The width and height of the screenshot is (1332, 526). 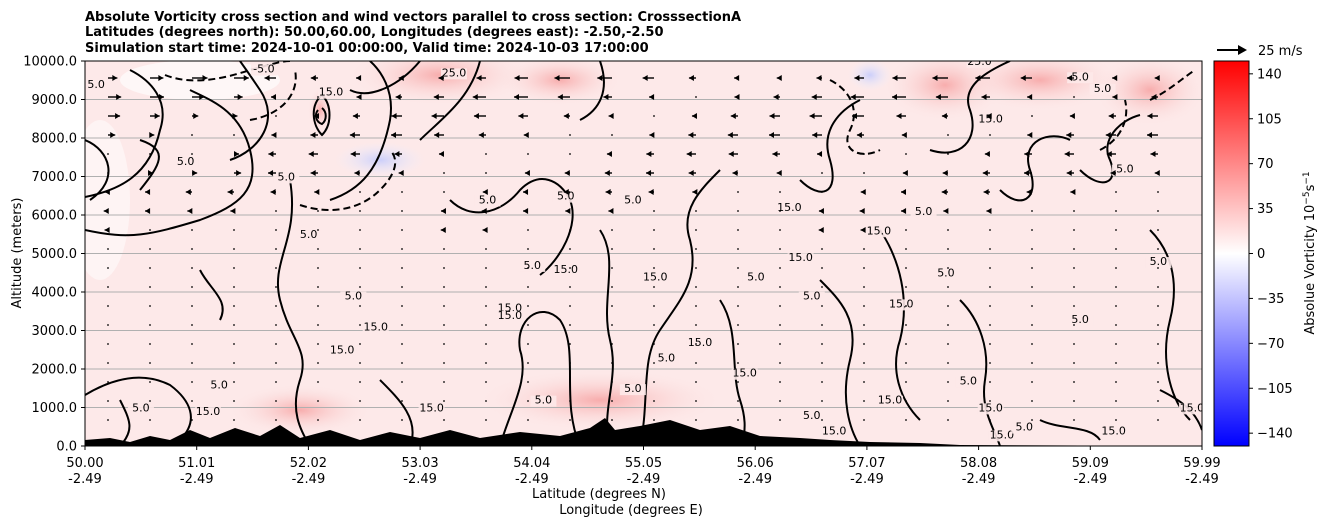 I want to click on x-tick-label-lat: 52.02, so click(x=308, y=463).